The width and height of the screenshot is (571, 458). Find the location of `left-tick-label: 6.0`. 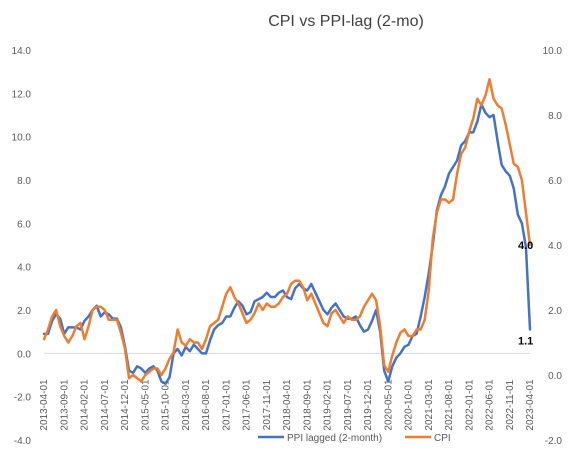

left-tick-label: 6.0 is located at coordinates (24, 224).